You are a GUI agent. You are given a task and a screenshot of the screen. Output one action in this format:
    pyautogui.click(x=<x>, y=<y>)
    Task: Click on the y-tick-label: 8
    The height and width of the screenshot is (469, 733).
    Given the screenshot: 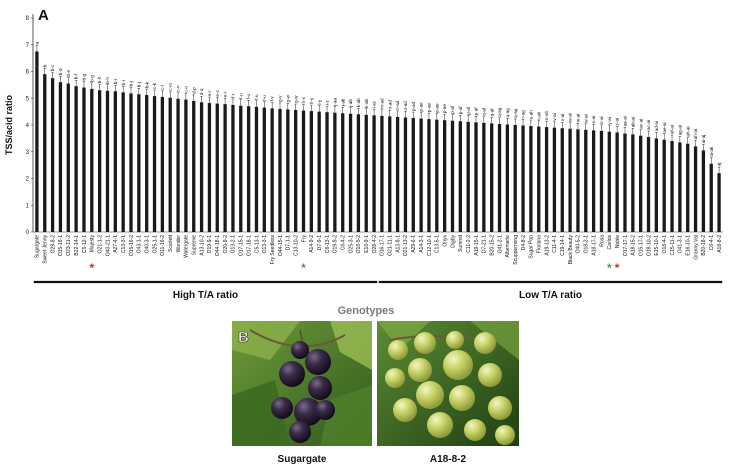 What is the action you would take?
    pyautogui.click(x=28, y=19)
    